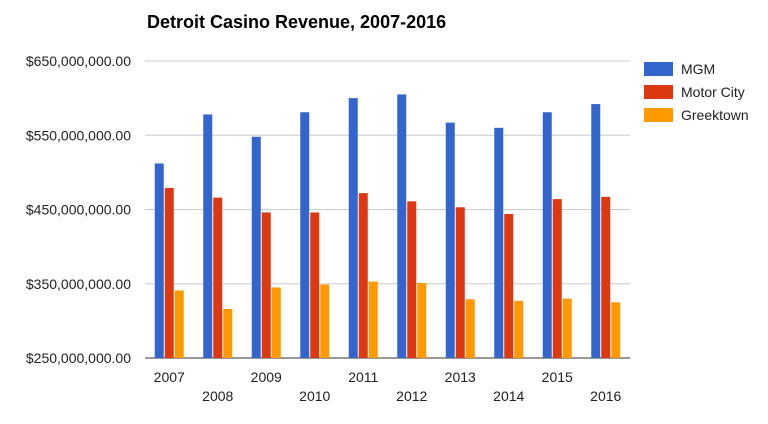 The height and width of the screenshot is (424, 768). I want to click on x-tick-label: 2016, so click(605, 396).